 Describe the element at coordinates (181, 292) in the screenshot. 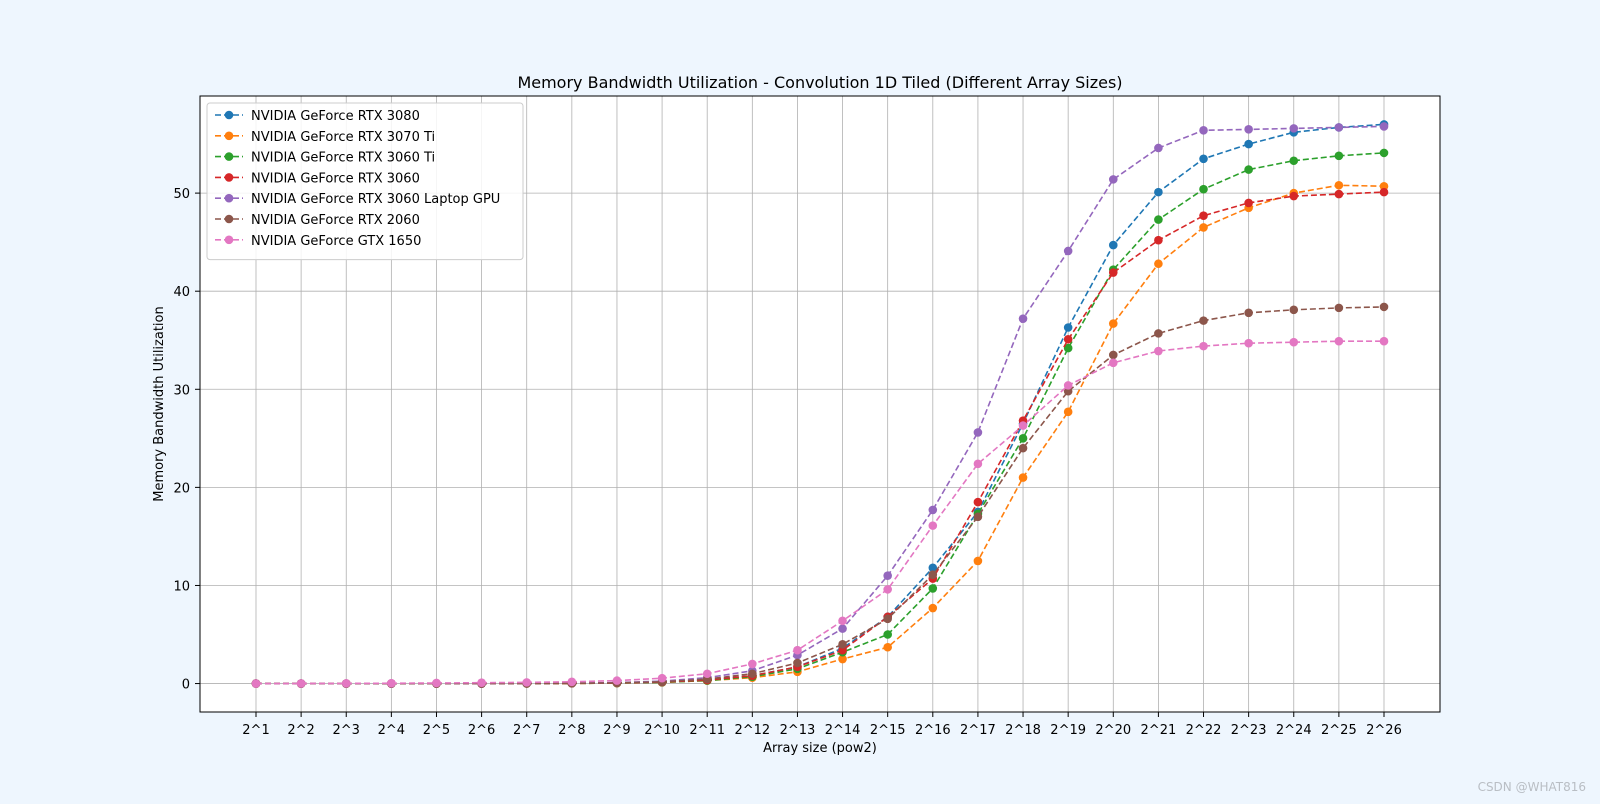

I see `y-tick-label: 40` at that location.